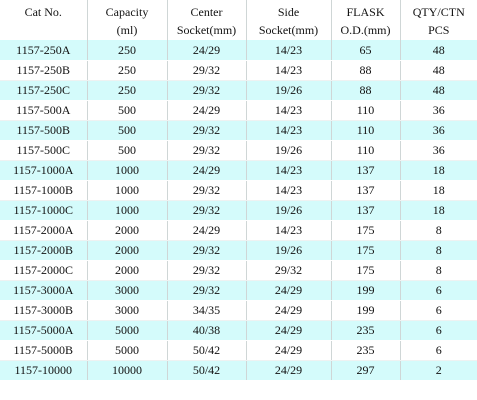 This screenshot has height=400, width=477. What do you see at coordinates (44, 110) in the screenshot?
I see `cat-no-cell: 1157-500A` at bounding box center [44, 110].